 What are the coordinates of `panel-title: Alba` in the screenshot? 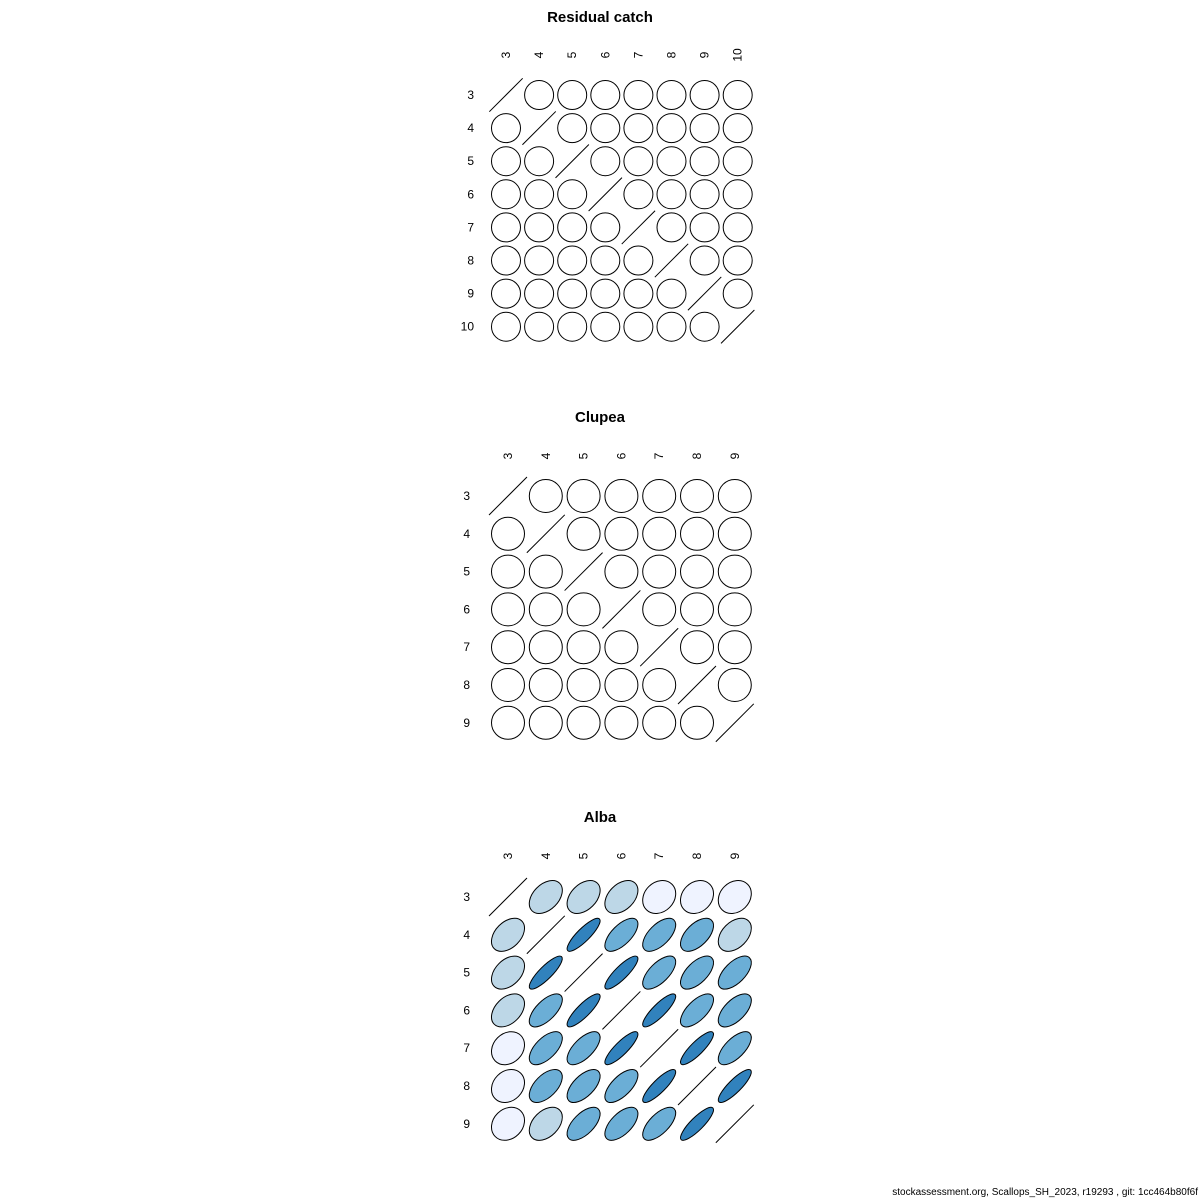 It's located at (600, 817).